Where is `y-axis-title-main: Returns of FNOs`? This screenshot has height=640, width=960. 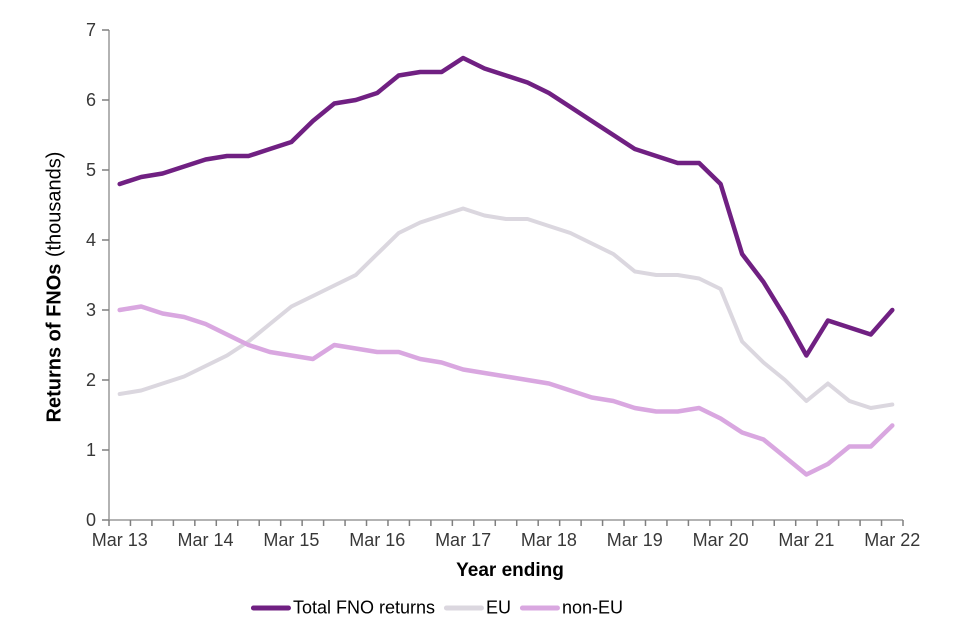 y-axis-title-main: Returns of FNOs is located at coordinates (54, 343).